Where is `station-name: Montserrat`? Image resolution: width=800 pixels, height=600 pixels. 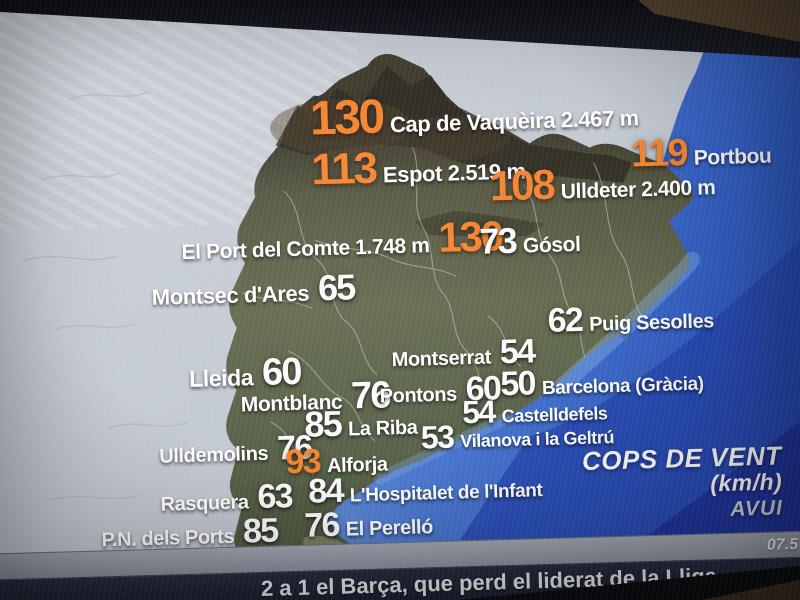 station-name: Montserrat is located at coordinates (441, 359).